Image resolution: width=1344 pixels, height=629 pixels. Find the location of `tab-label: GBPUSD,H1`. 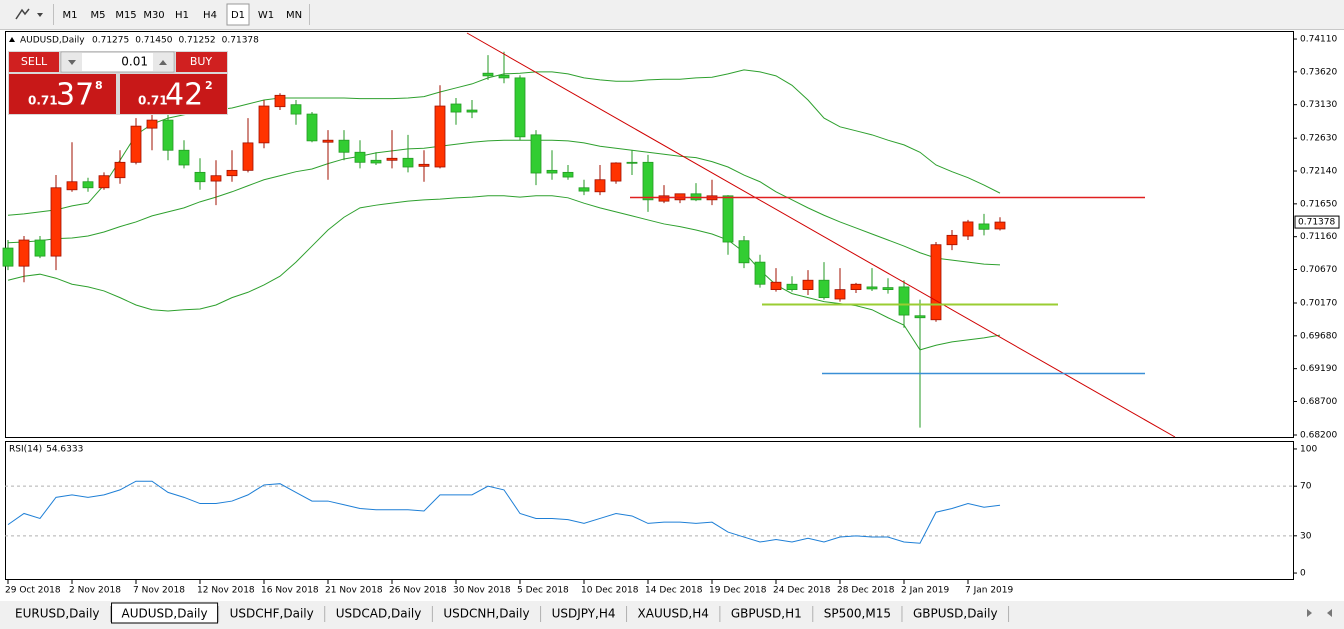

tab-label: GBPUSD,H1 is located at coordinates (766, 614).